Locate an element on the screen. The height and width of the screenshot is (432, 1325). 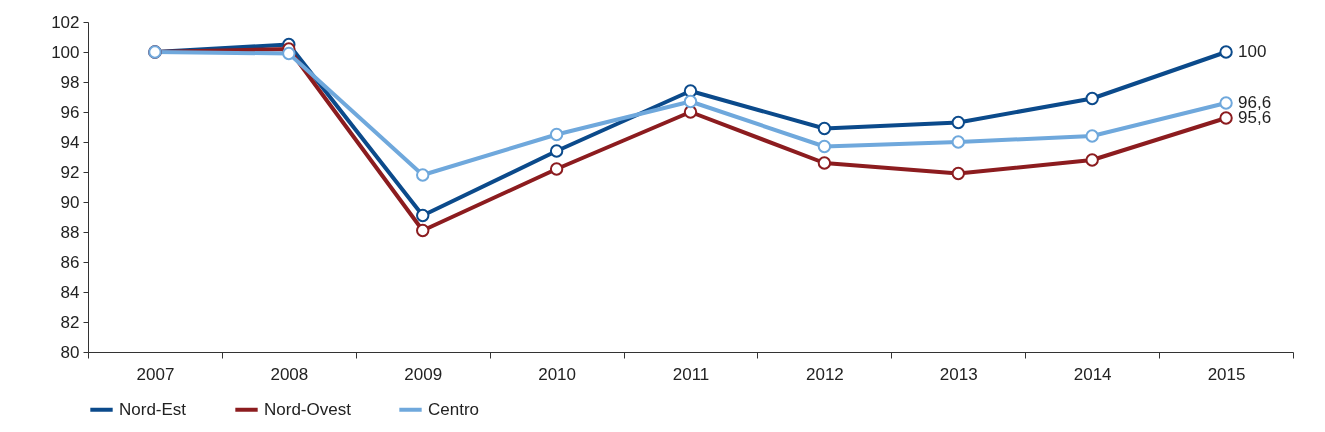
y-tick-label: 94 is located at coordinates (70, 142).